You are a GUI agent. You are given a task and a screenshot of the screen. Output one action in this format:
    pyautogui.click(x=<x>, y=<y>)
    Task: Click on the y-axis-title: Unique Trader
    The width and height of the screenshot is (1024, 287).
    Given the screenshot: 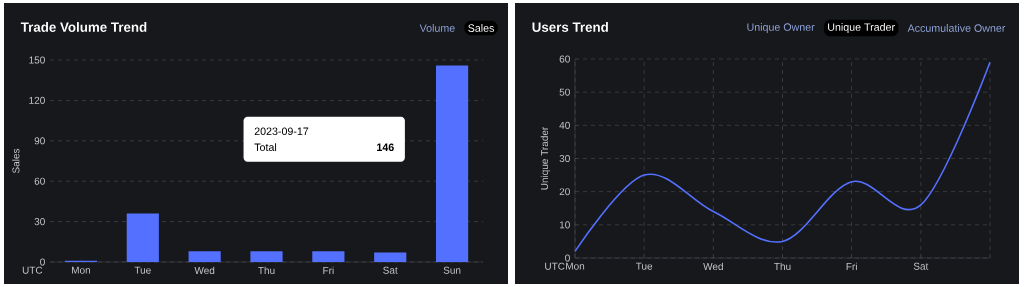 What is the action you would take?
    pyautogui.click(x=545, y=158)
    